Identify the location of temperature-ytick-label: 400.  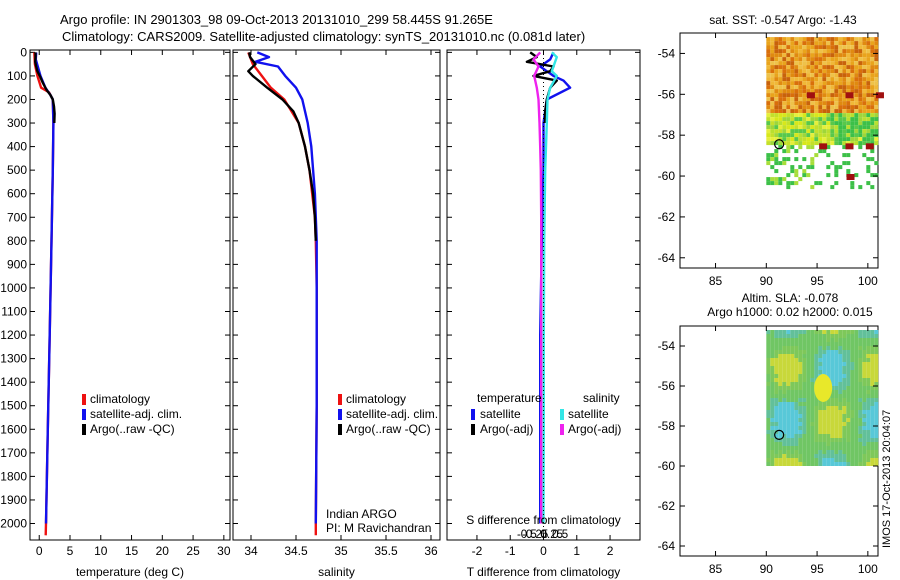
(17, 147).